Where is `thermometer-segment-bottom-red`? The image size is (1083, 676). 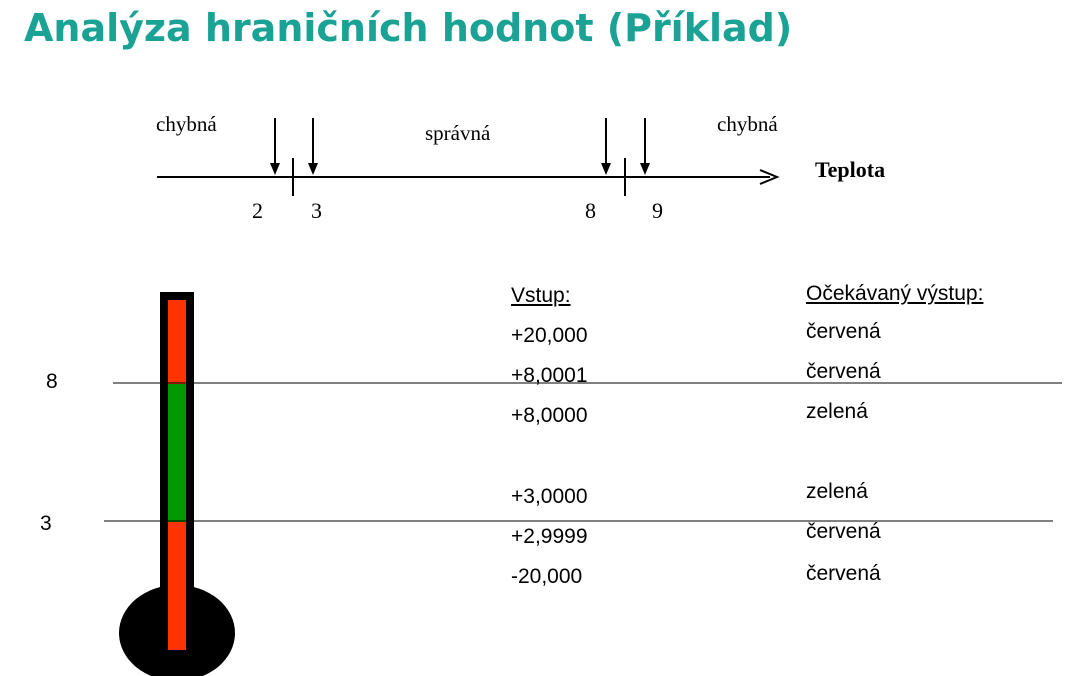 thermometer-segment-bottom-red is located at coordinates (177, 586).